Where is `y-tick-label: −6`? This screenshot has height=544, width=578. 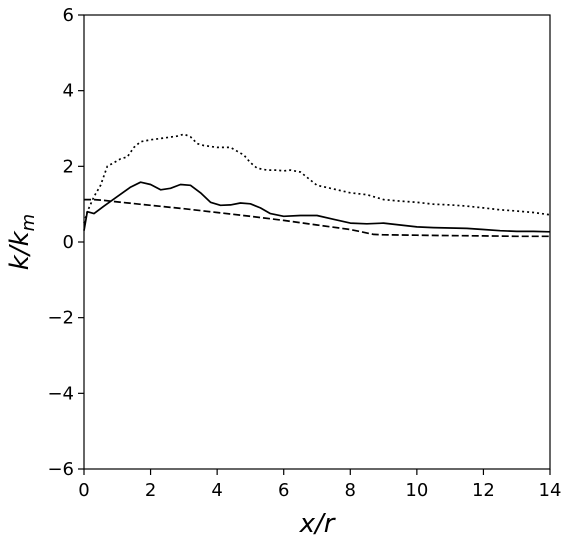 y-tick-label: −6 is located at coordinates (60, 469).